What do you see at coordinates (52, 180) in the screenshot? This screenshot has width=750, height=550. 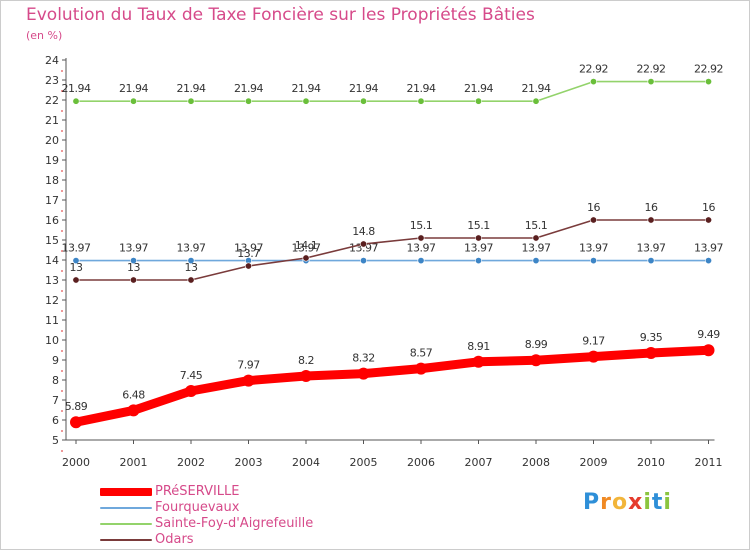 I see `y-tick-label: 18` at bounding box center [52, 180].